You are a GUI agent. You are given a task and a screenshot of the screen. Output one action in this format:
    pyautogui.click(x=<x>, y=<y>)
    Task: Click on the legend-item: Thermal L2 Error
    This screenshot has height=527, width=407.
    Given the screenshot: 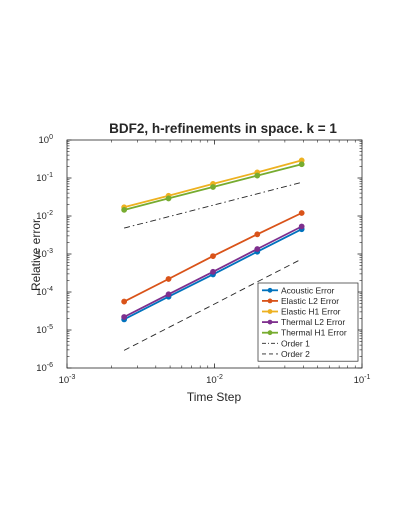 What is the action you would take?
    pyautogui.click(x=303, y=322)
    